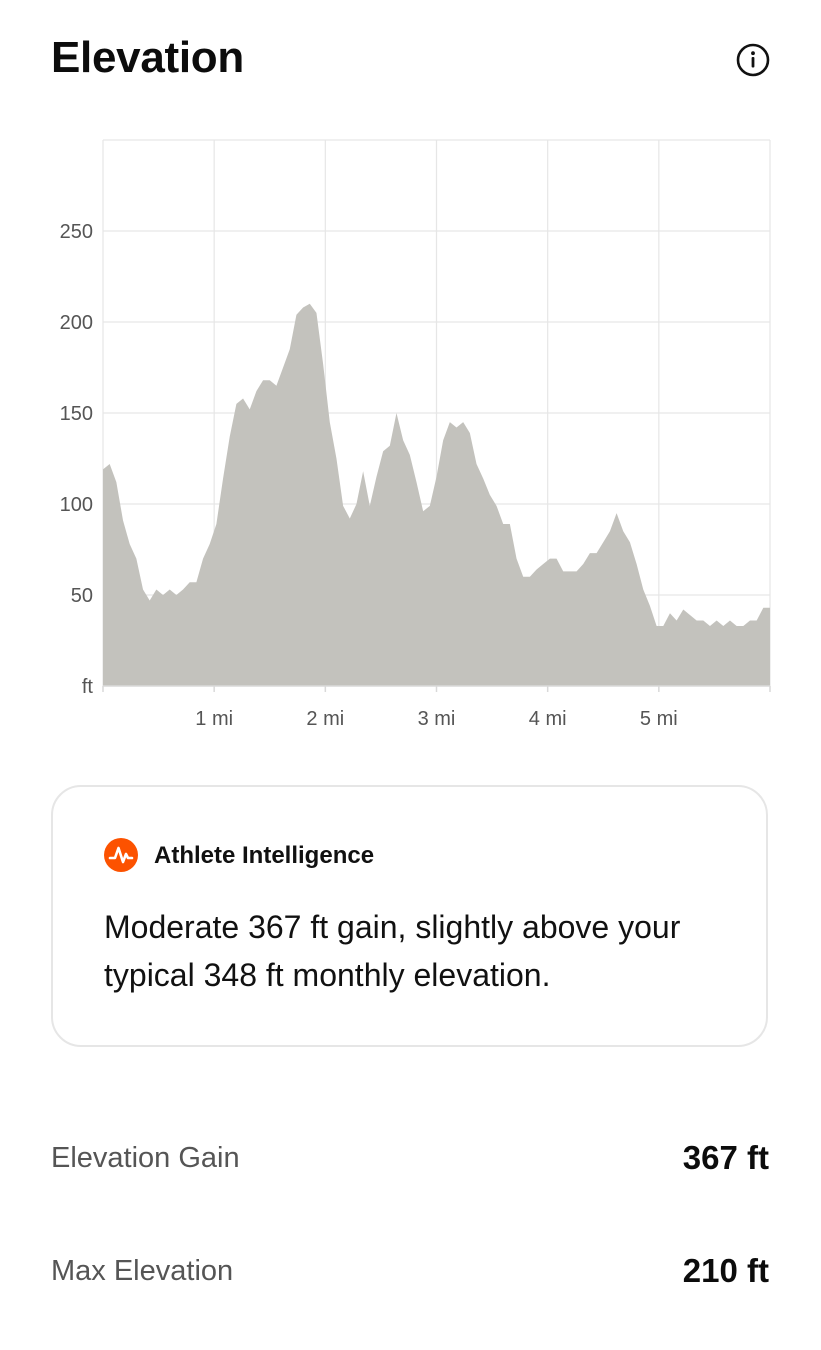 Image resolution: width=821 pixels, height=1350 pixels. I want to click on x-tick-label: 4 mi, so click(548, 719).